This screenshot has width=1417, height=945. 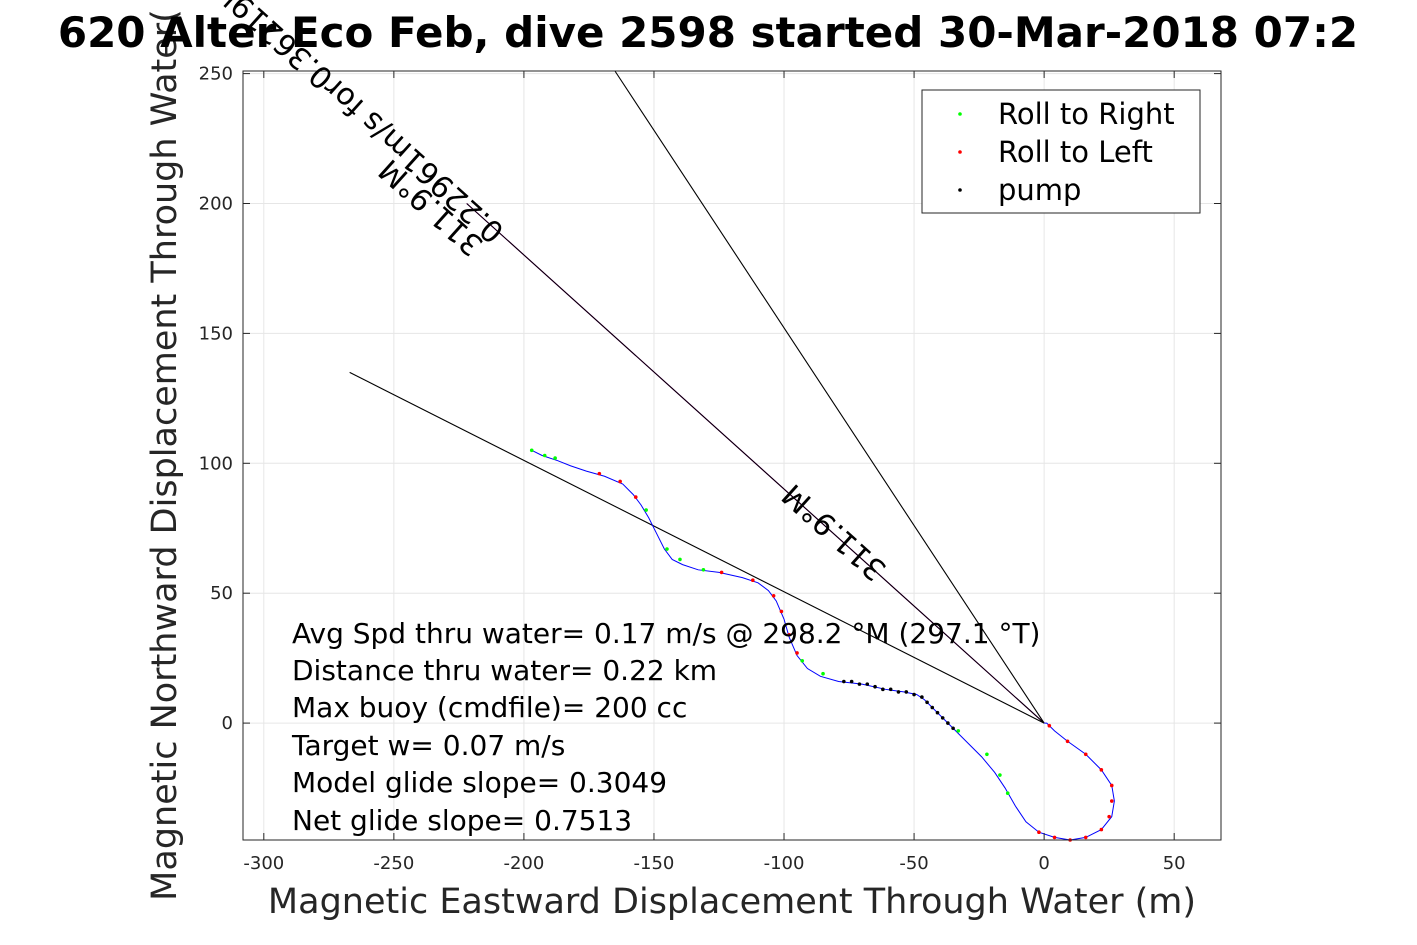 I want to click on x-tick-label: -200, so click(x=523, y=863).